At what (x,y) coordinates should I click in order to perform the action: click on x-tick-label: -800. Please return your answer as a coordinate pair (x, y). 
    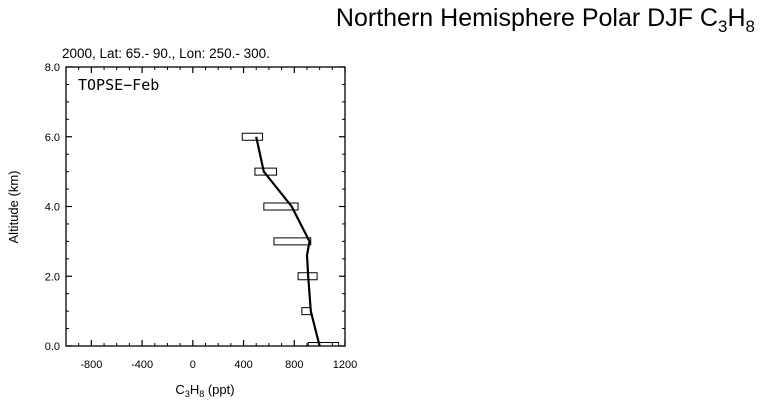
    Looking at the image, I should click on (91, 365).